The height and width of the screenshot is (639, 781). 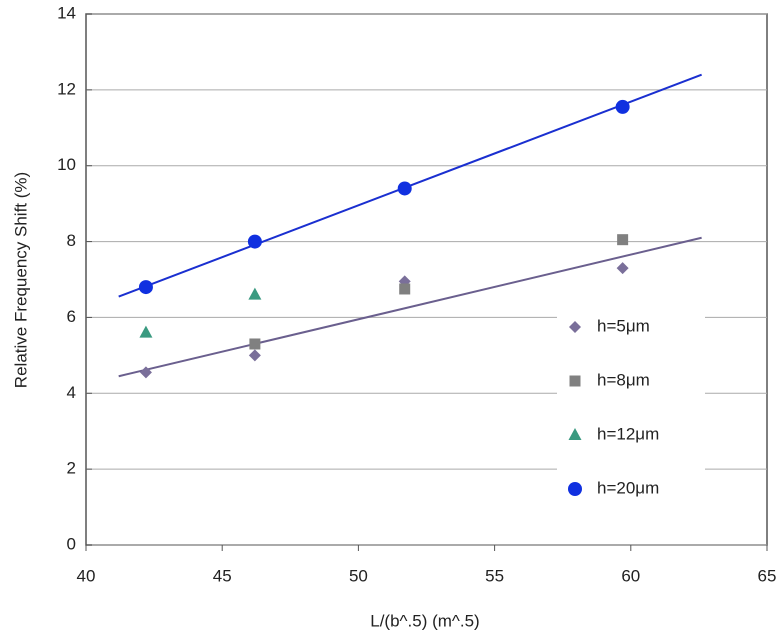 What do you see at coordinates (71, 392) in the screenshot?
I see `y-tick-label: 4` at bounding box center [71, 392].